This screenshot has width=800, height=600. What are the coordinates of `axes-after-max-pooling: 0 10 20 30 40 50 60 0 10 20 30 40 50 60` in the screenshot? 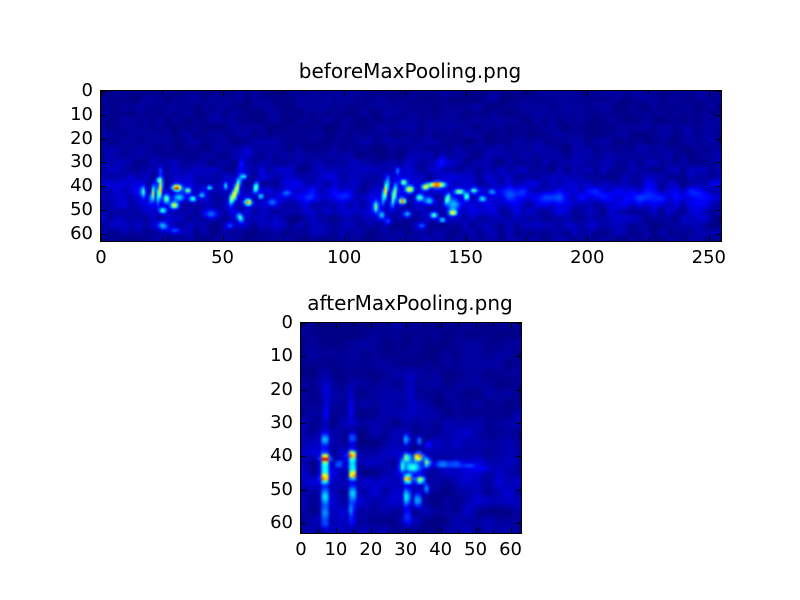 It's located at (396, 436).